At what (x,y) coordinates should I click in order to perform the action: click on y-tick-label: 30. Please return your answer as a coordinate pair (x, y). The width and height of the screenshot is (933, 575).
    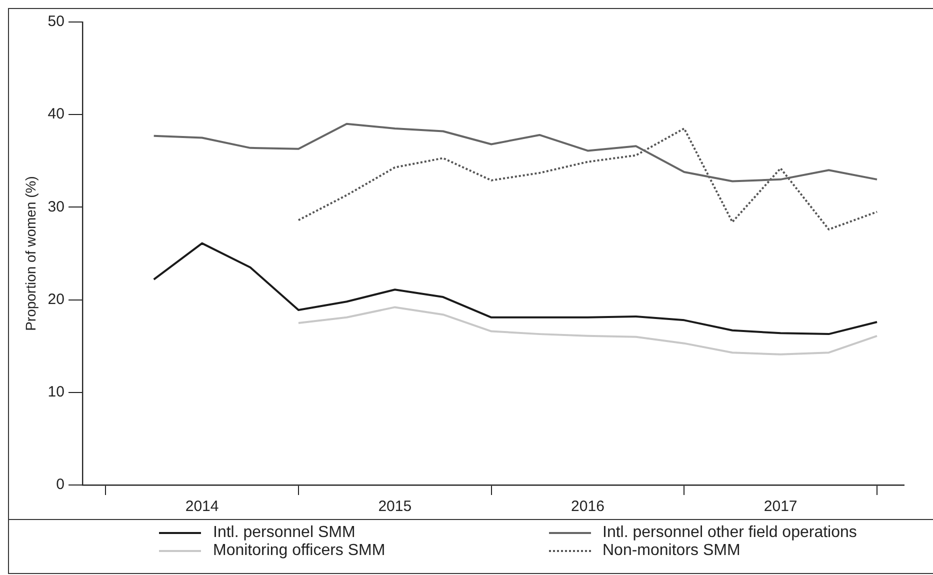
    Looking at the image, I should click on (56, 207).